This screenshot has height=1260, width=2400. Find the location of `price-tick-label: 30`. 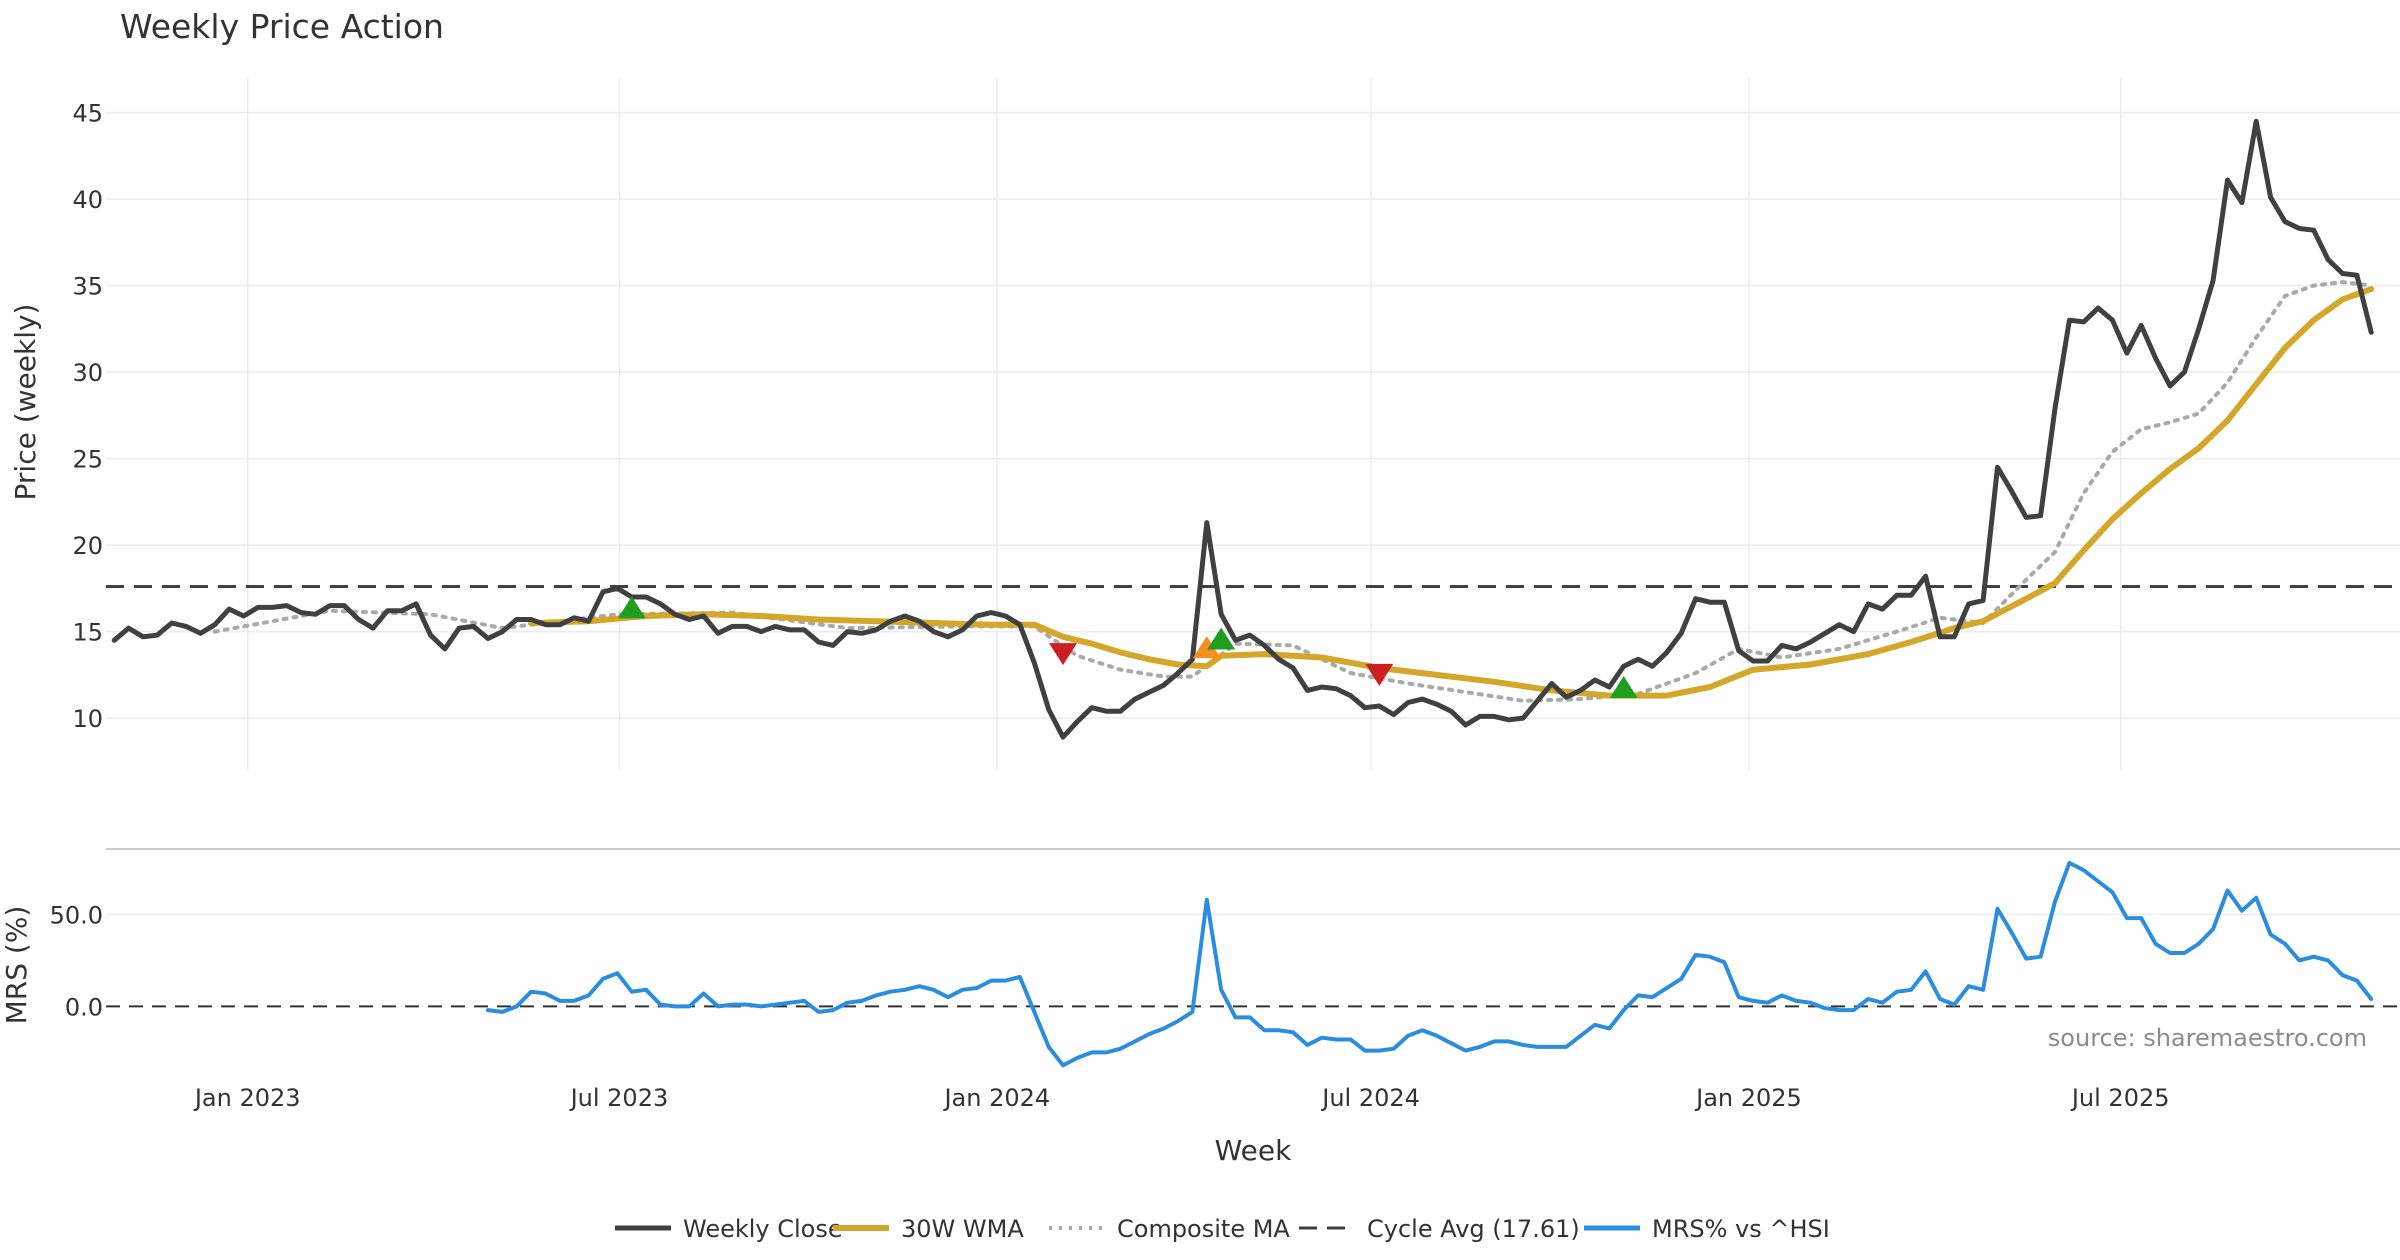

price-tick-label: 30 is located at coordinates (87, 373).